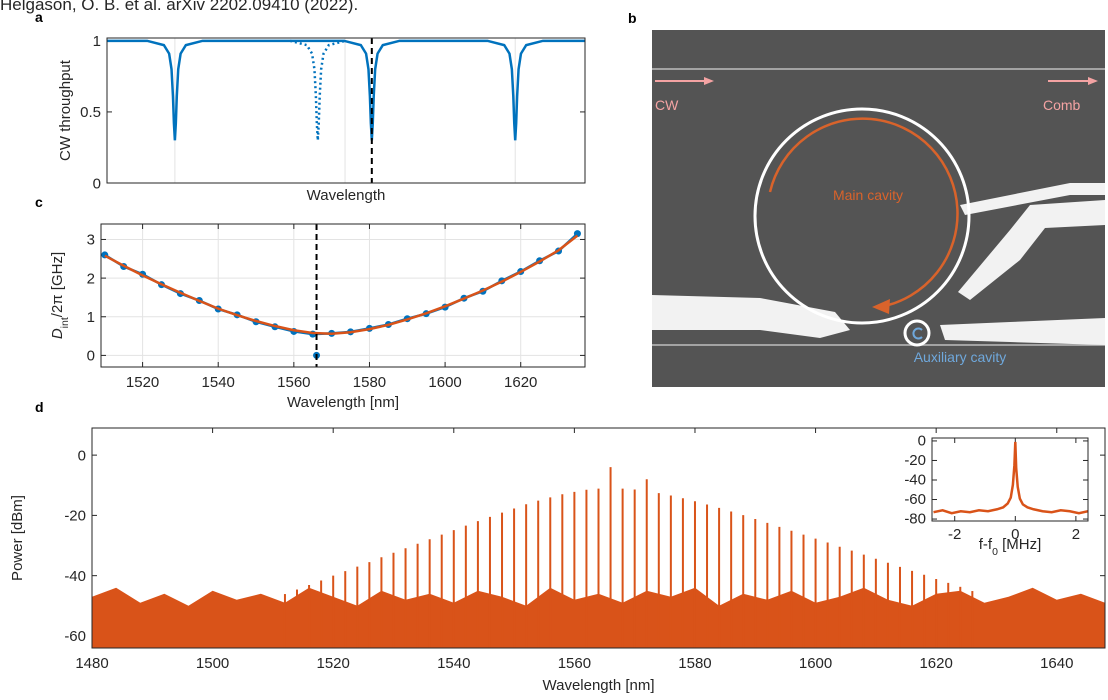  Describe the element at coordinates (1015, 534) in the screenshot. I see `x-tick-label: 0` at that location.